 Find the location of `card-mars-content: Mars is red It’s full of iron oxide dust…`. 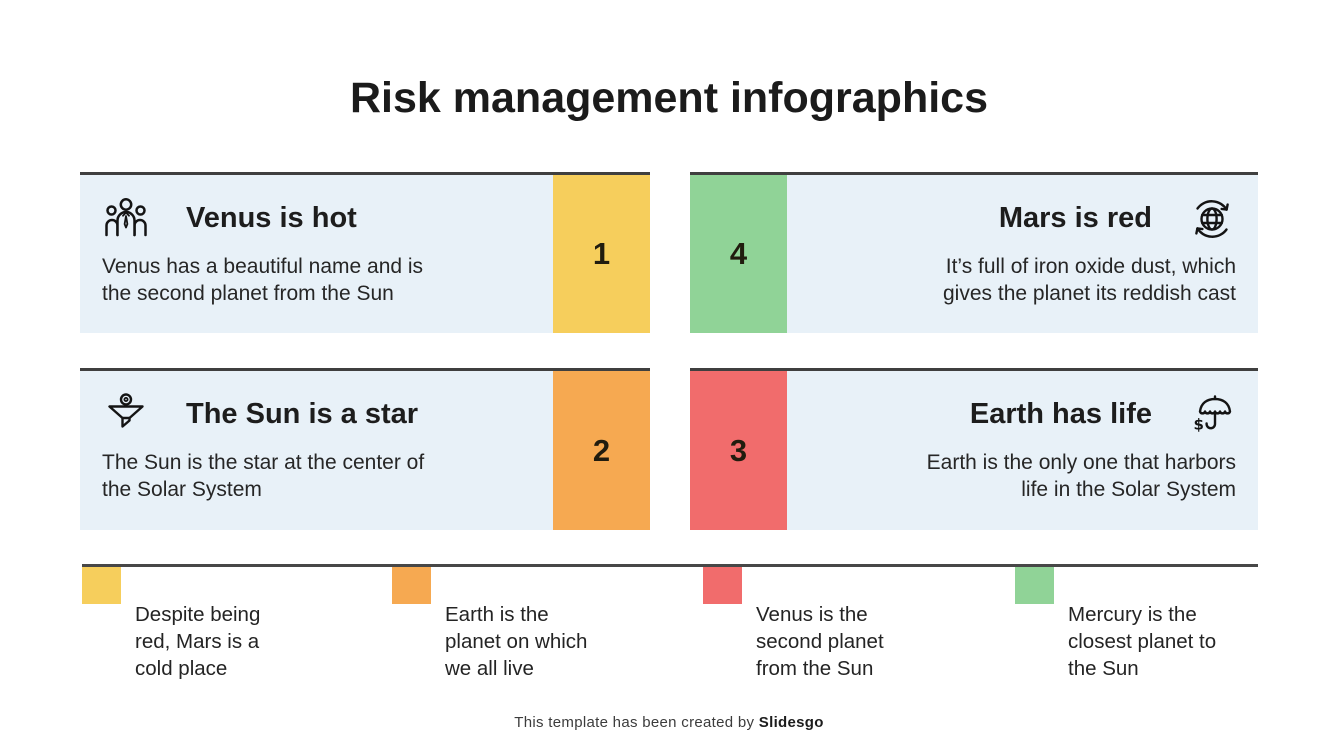

card-mars-content: Mars is red It’s full of iron oxide dust… is located at coordinates (1022, 254).